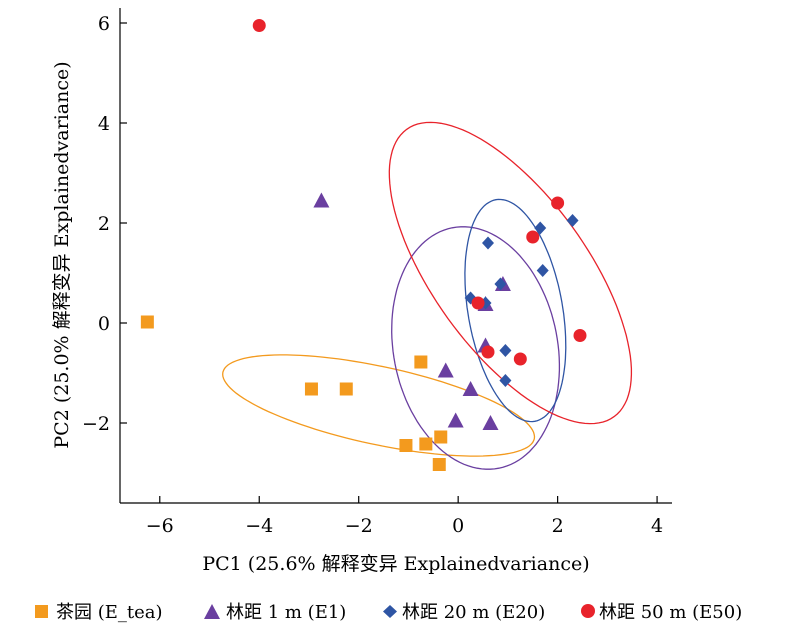  I want to click on y-tick-label: 2, so click(104, 224).